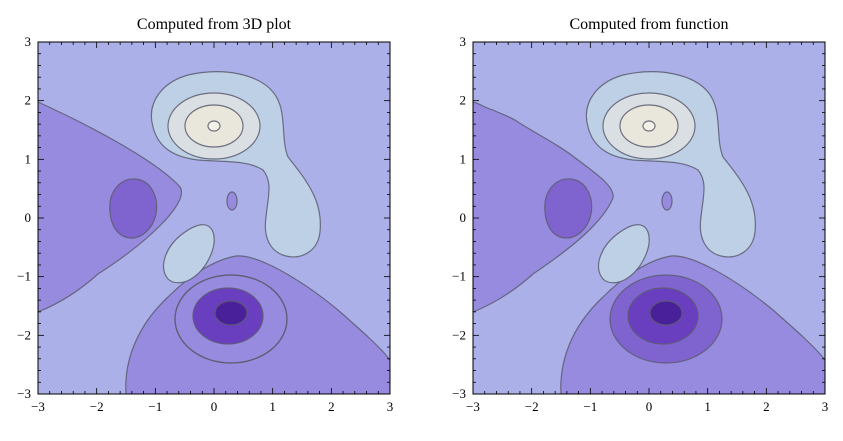  I want to click on right-y-tick-label: 2, so click(463, 100).